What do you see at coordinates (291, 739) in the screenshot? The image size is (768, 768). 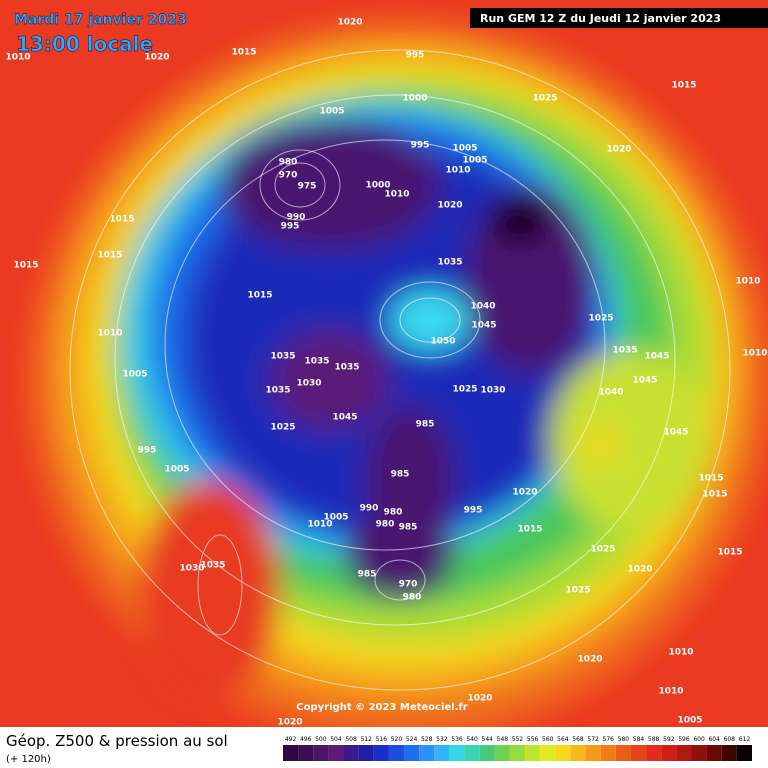 I see `scale-label: 492` at bounding box center [291, 739].